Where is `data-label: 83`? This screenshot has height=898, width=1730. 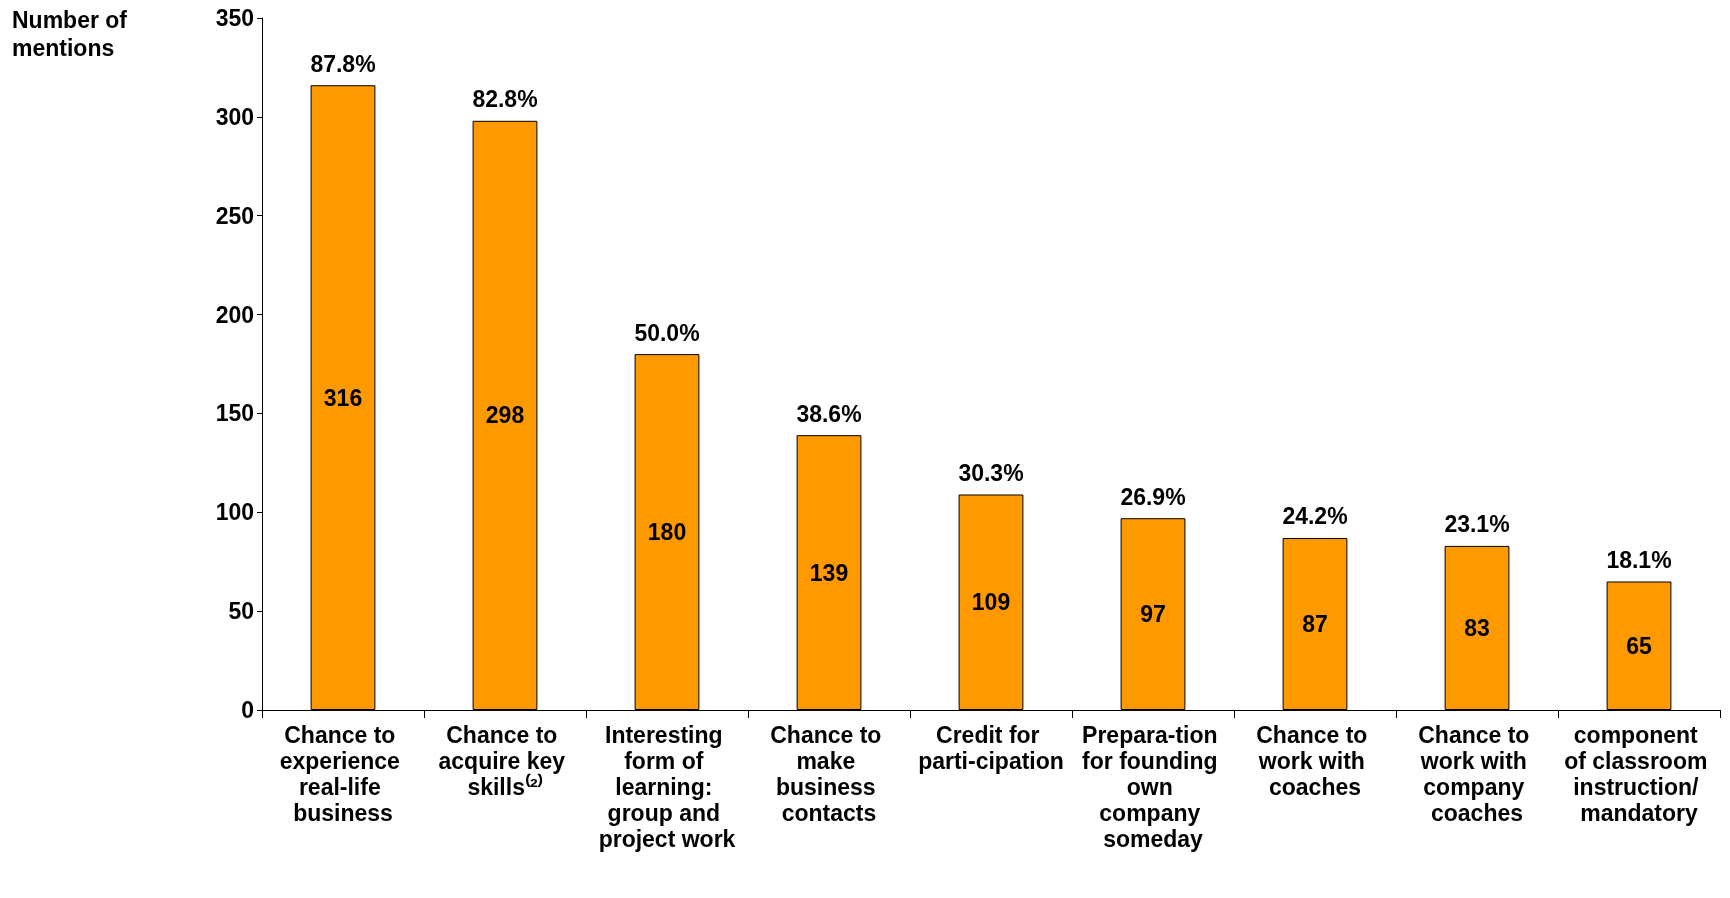
data-label: 83 is located at coordinates (1477, 627).